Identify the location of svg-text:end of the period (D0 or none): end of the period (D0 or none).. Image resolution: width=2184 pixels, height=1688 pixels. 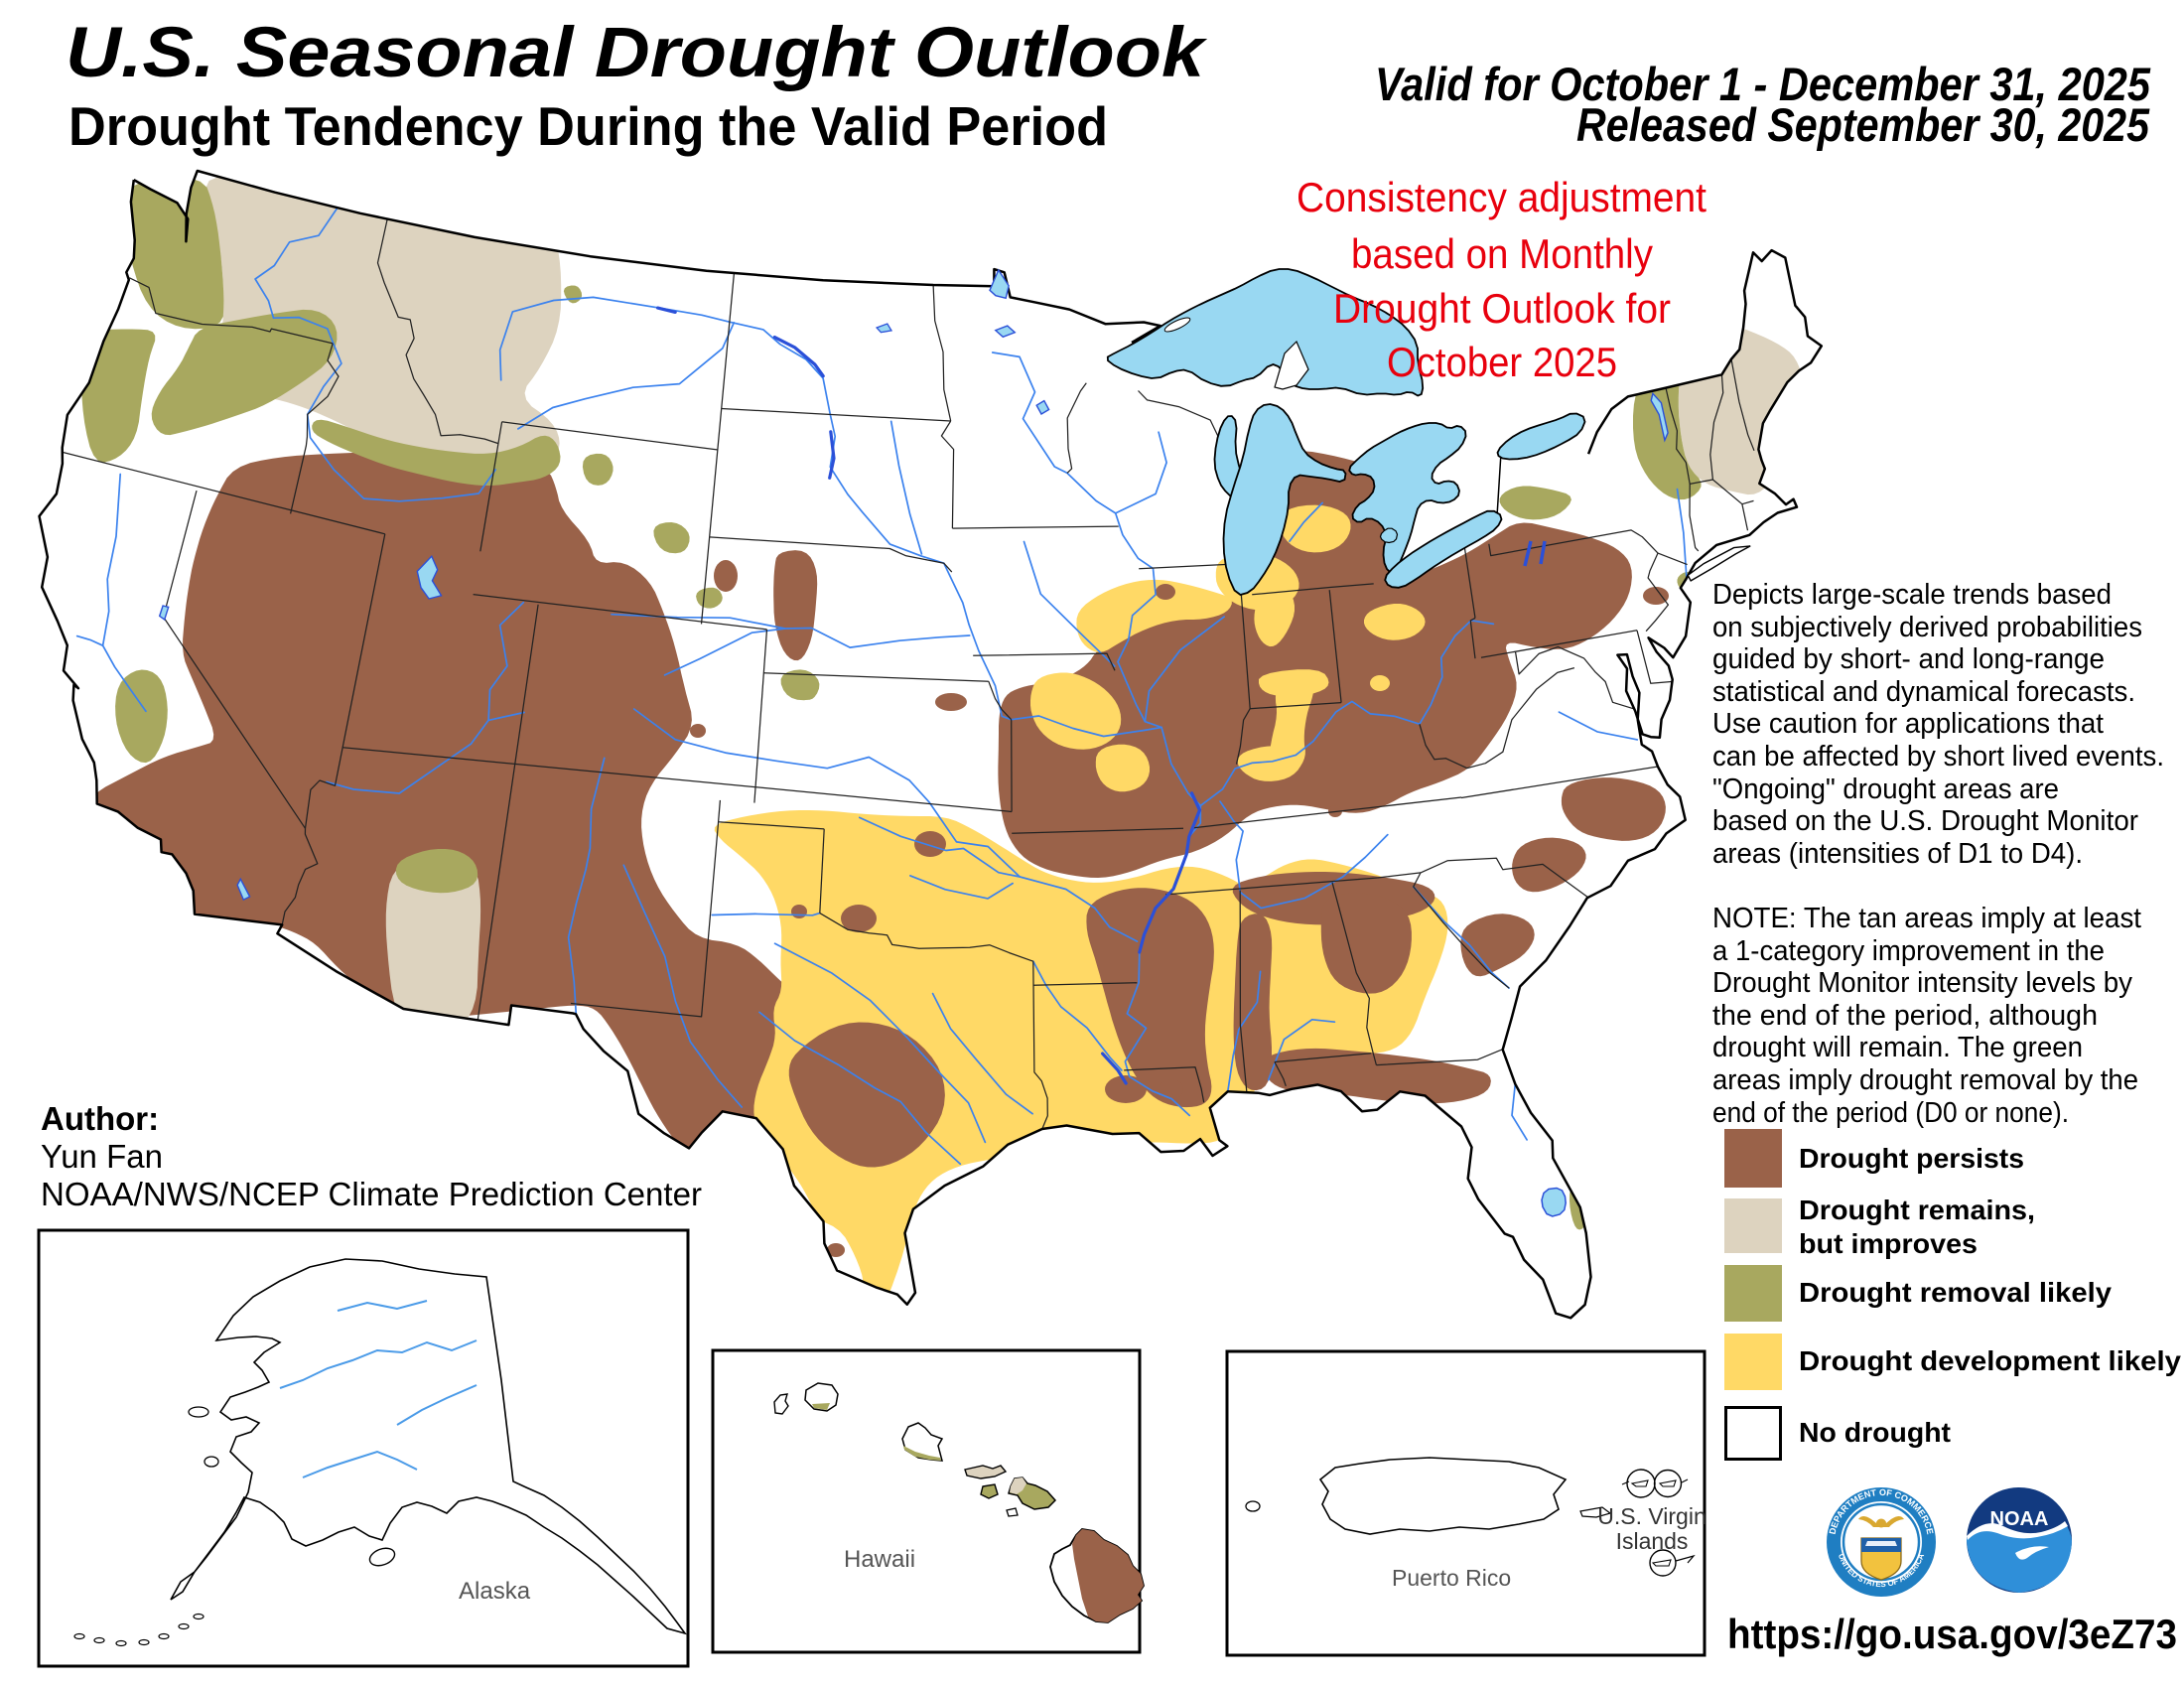
(1890, 1113).